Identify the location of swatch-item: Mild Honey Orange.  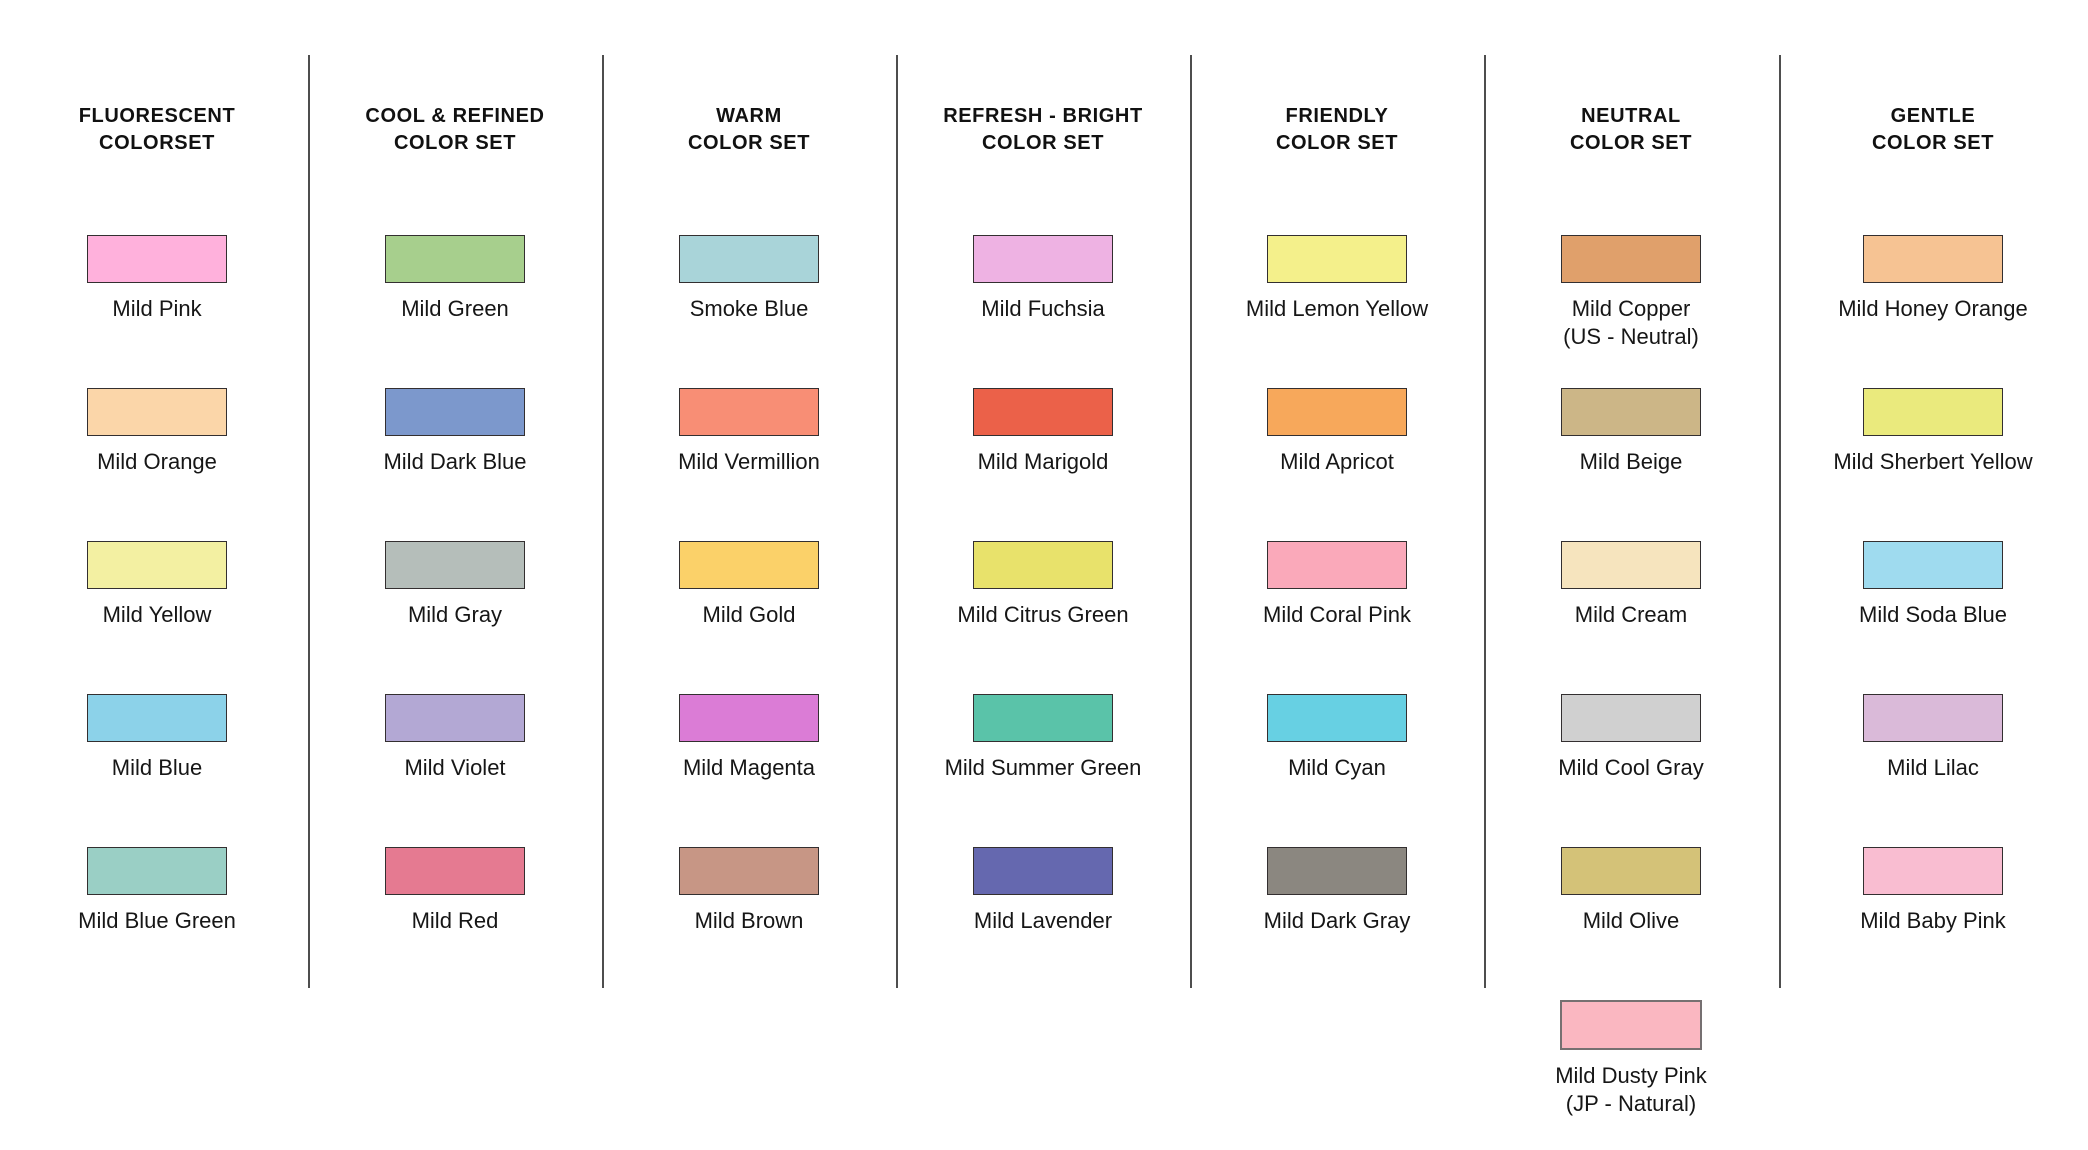
(1933, 279).